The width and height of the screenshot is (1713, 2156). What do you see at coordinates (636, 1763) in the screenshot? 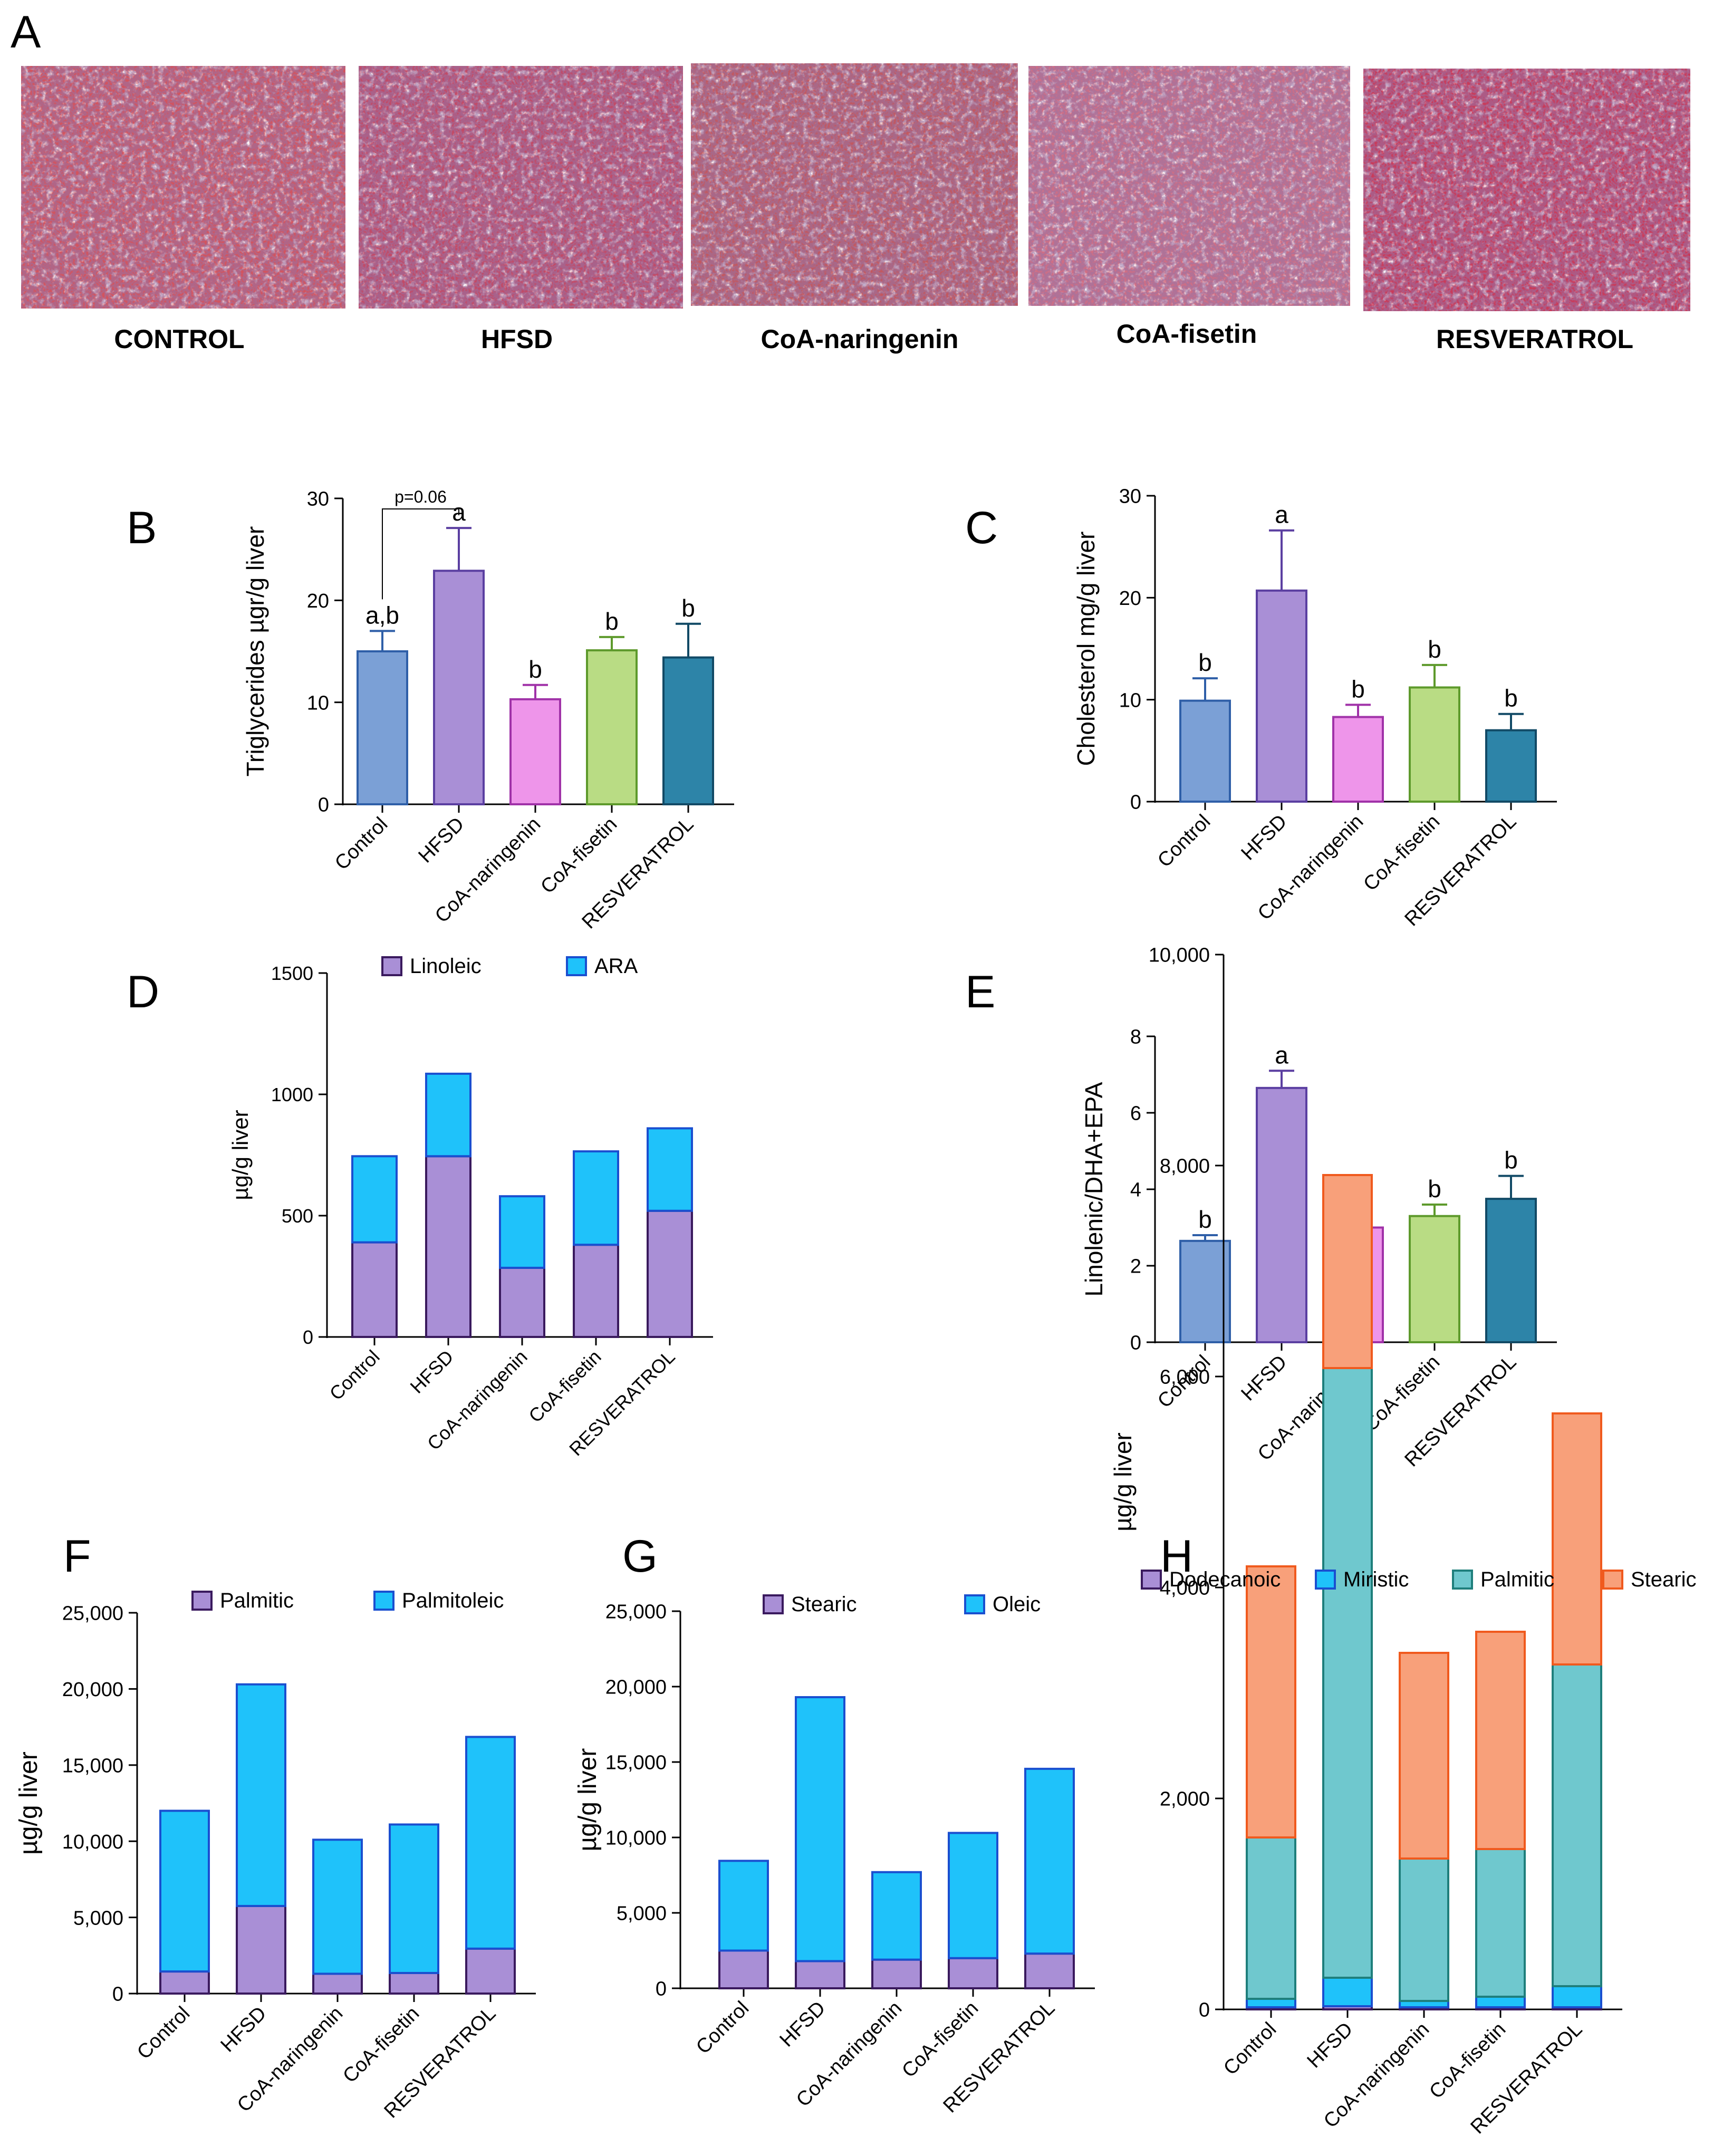
I see `y-tick-label: 15,000` at bounding box center [636, 1763].